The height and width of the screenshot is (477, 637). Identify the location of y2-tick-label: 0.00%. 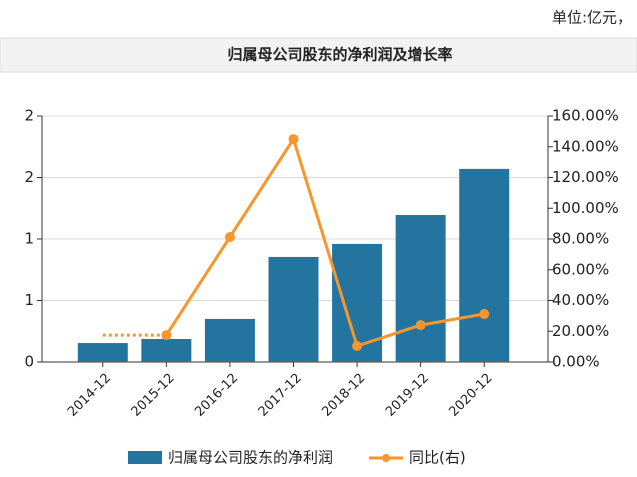
(576, 362).